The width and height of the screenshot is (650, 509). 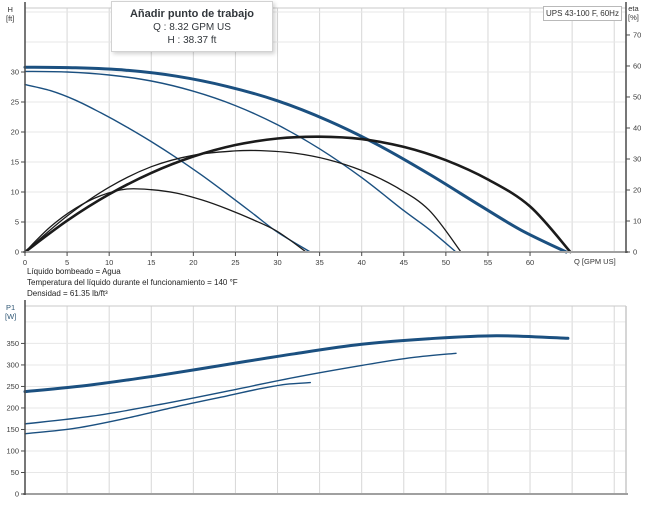 What do you see at coordinates (15, 472) in the screenshot?
I see `left-tick-label: 50` at bounding box center [15, 472].